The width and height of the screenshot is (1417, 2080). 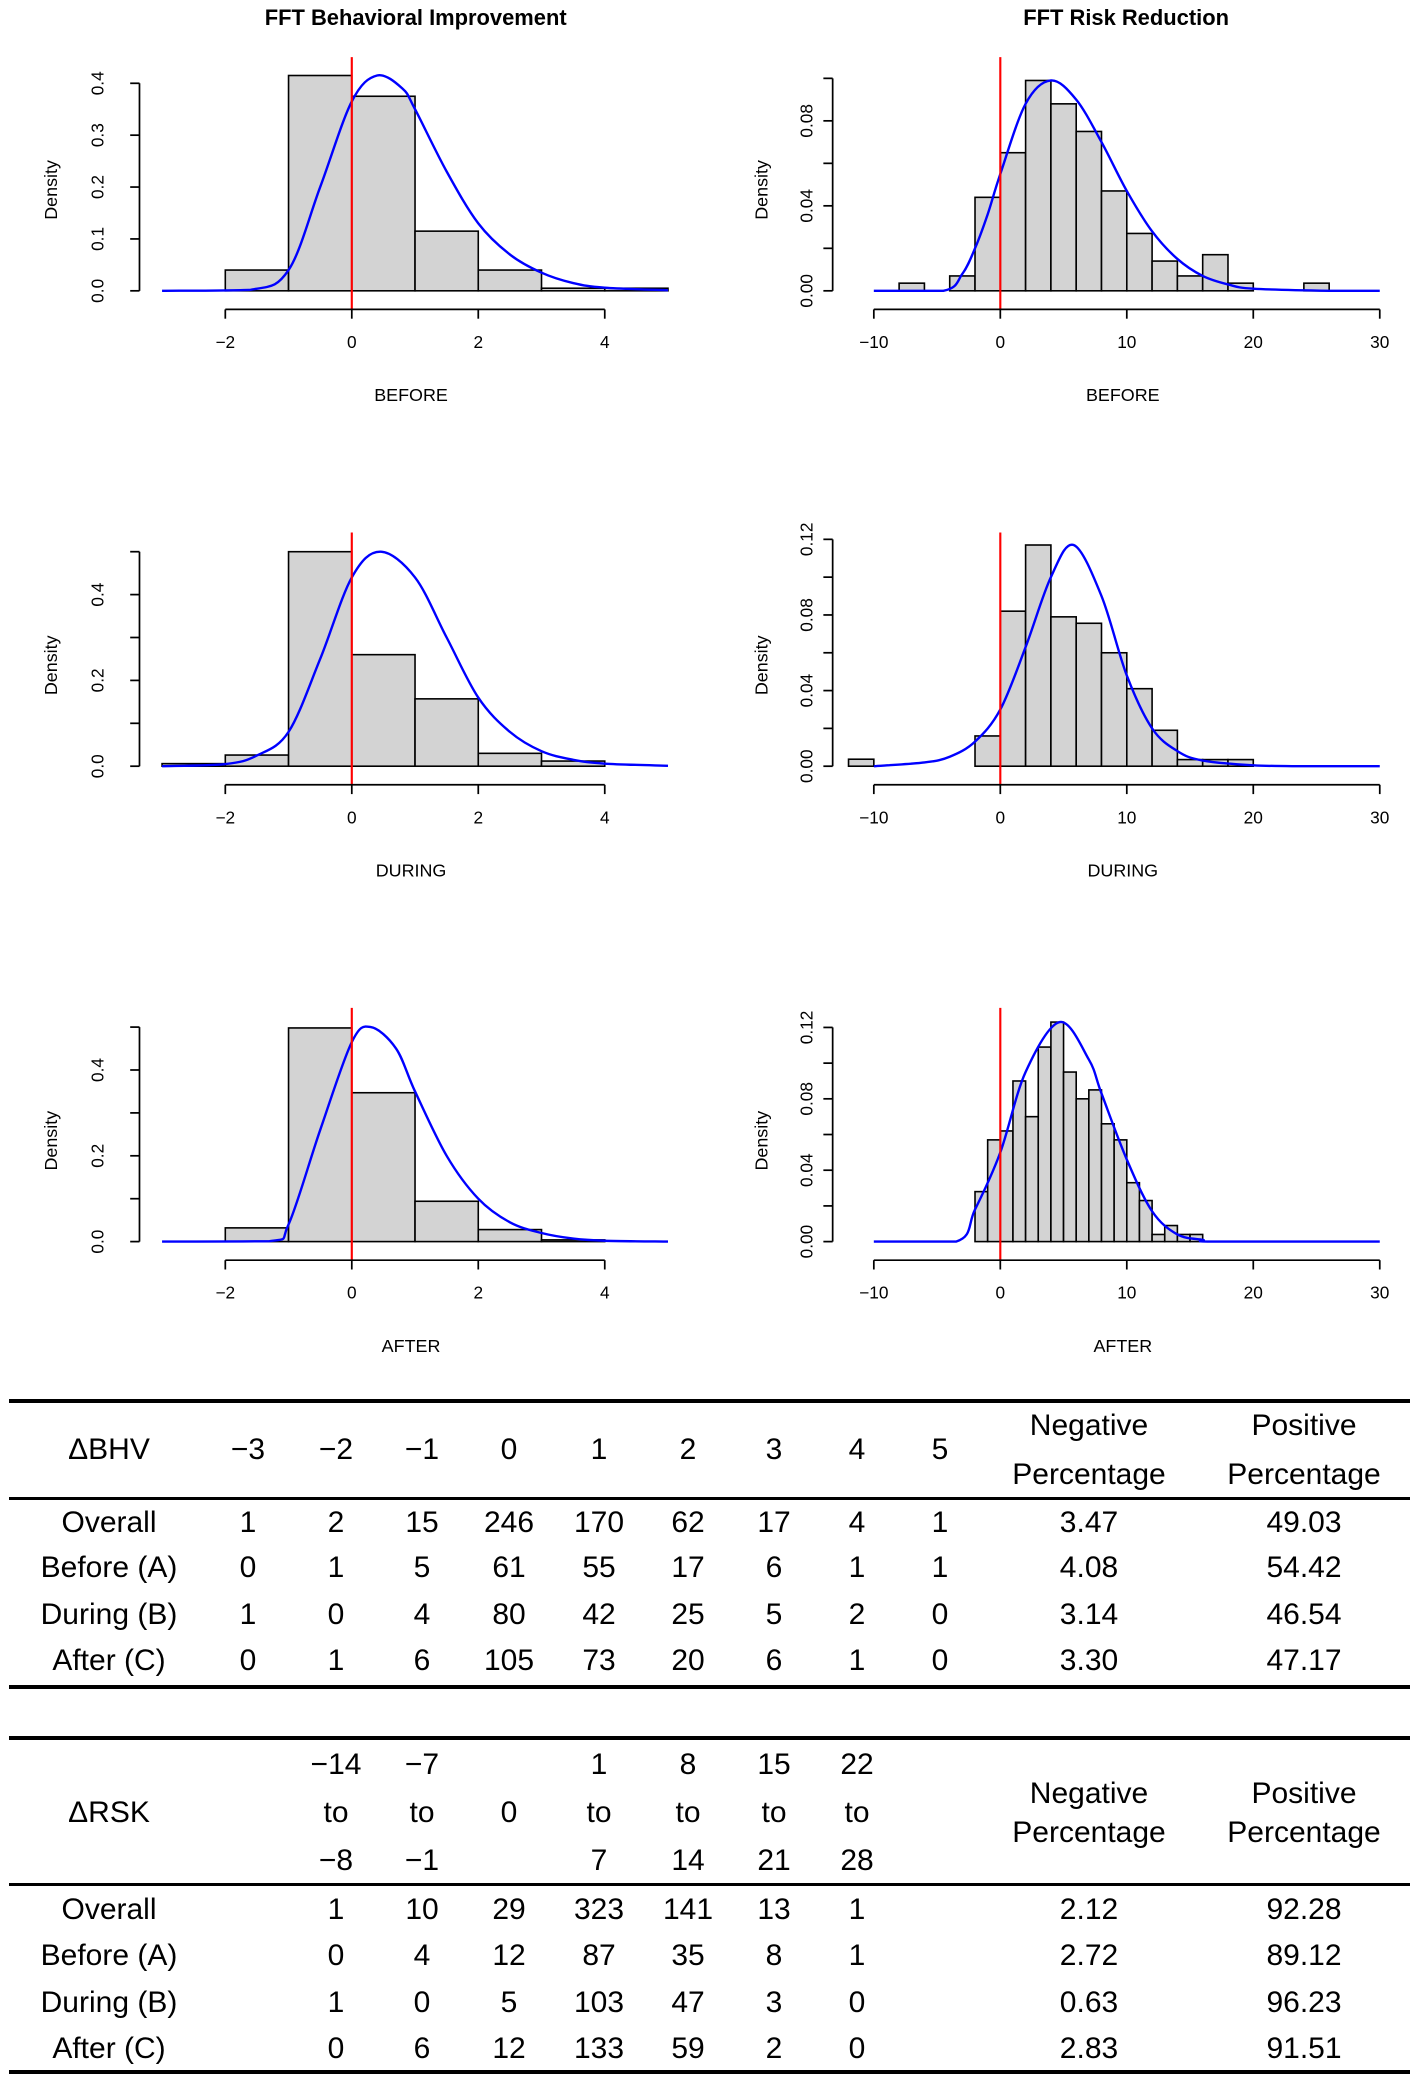 What do you see at coordinates (1304, 2002) in the screenshot?
I see `table-cell: 96.23` at bounding box center [1304, 2002].